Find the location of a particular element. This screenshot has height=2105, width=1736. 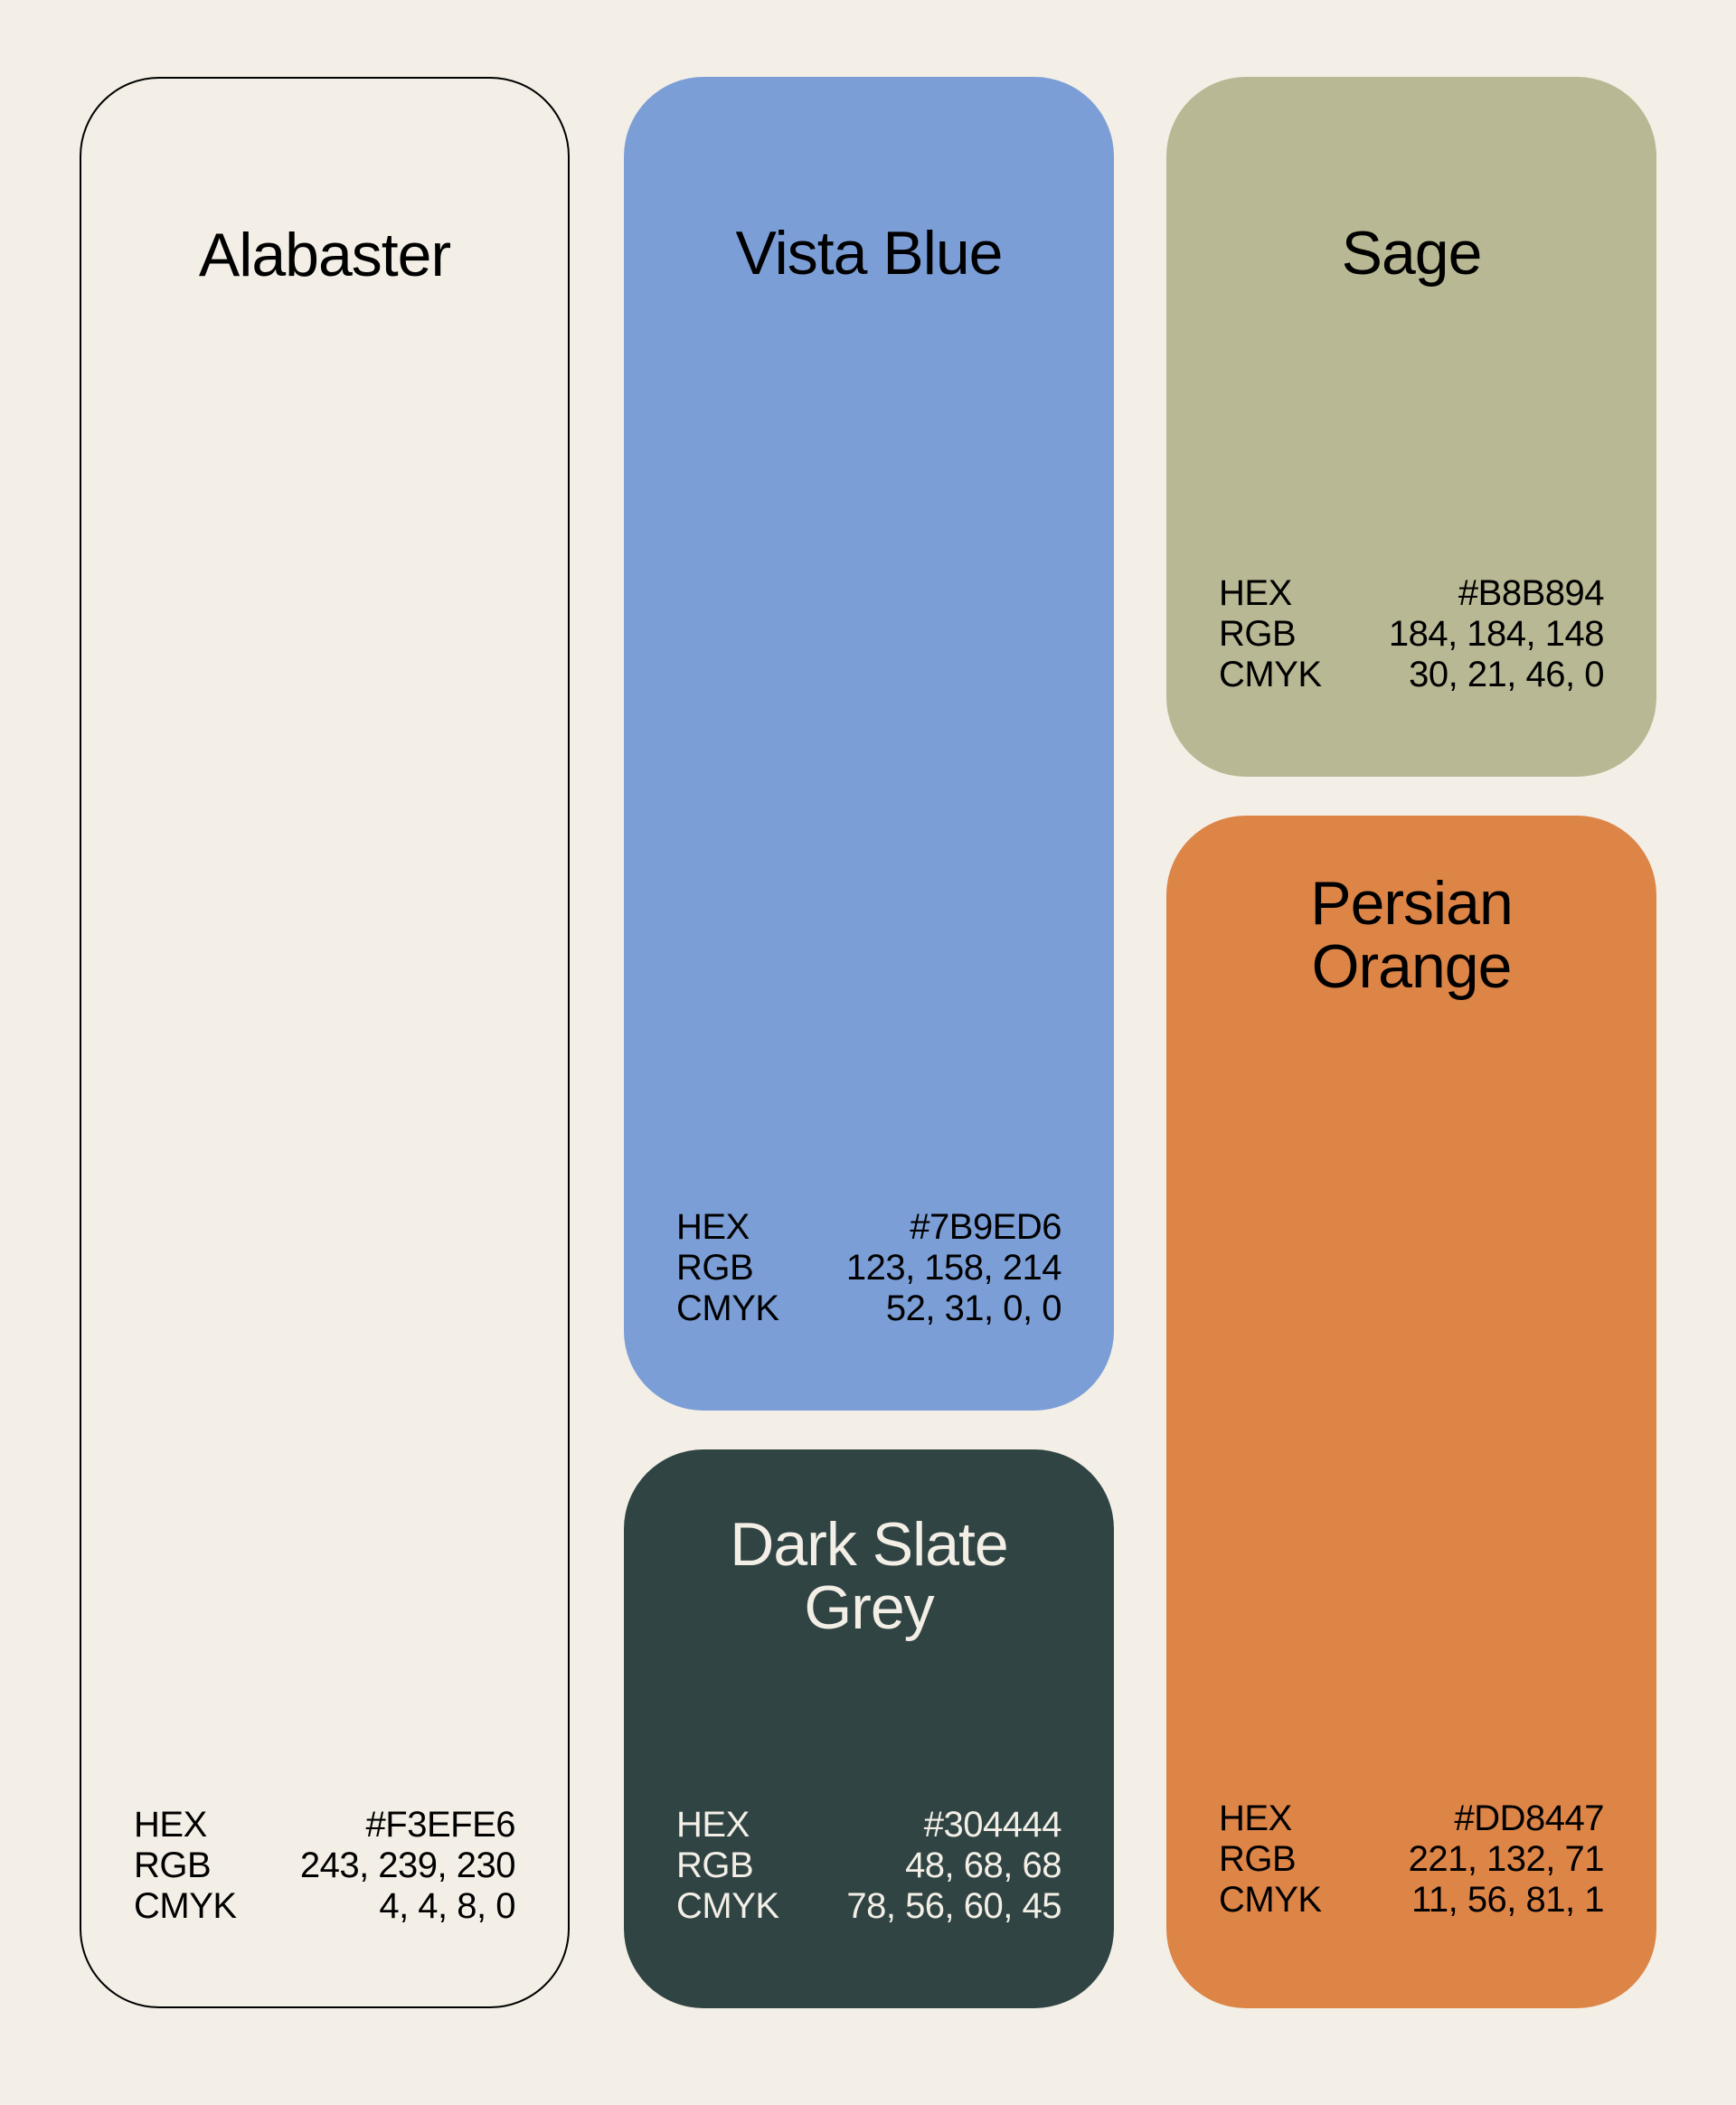

cmyk-row: CMYK 78, 56, 60, 45 is located at coordinates (869, 1906).